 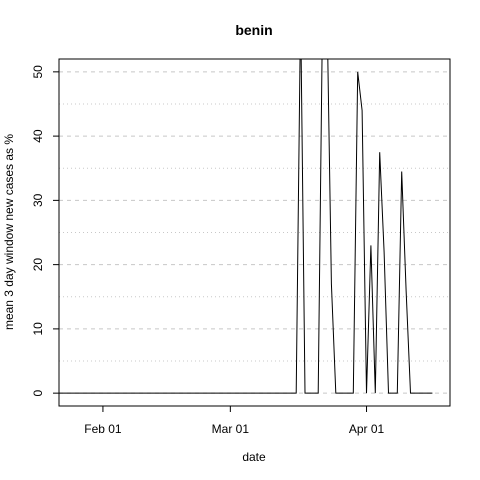 What do you see at coordinates (9, 232) in the screenshot?
I see `y-axis-label: mean 3 day window new cases as %` at bounding box center [9, 232].